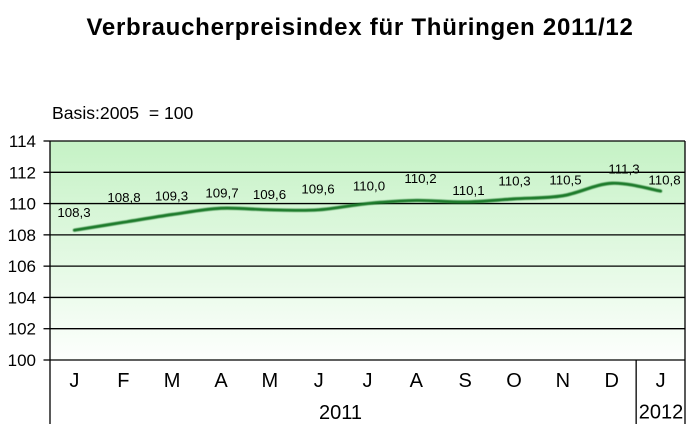  Describe the element at coordinates (22, 204) in the screenshot. I see `svg-text: 110` at that location.